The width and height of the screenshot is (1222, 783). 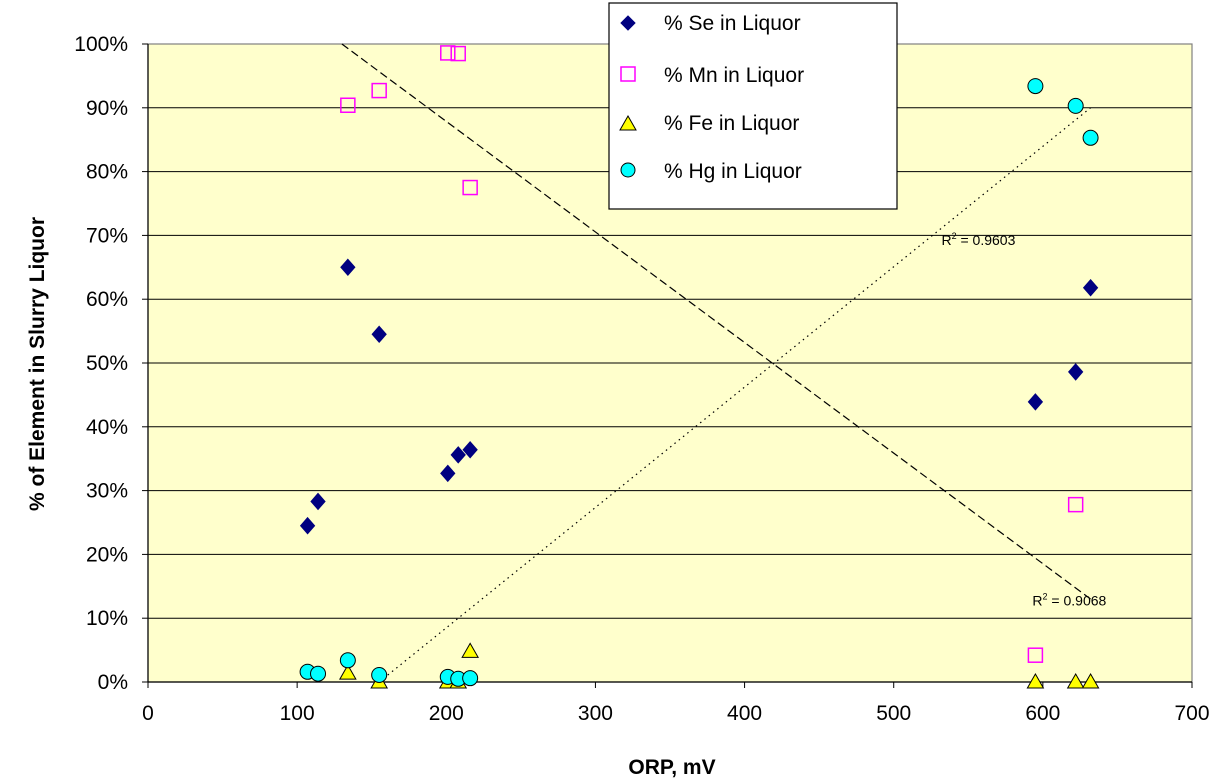 What do you see at coordinates (101, 44) in the screenshot?
I see `y-tick-label: 100%` at bounding box center [101, 44].